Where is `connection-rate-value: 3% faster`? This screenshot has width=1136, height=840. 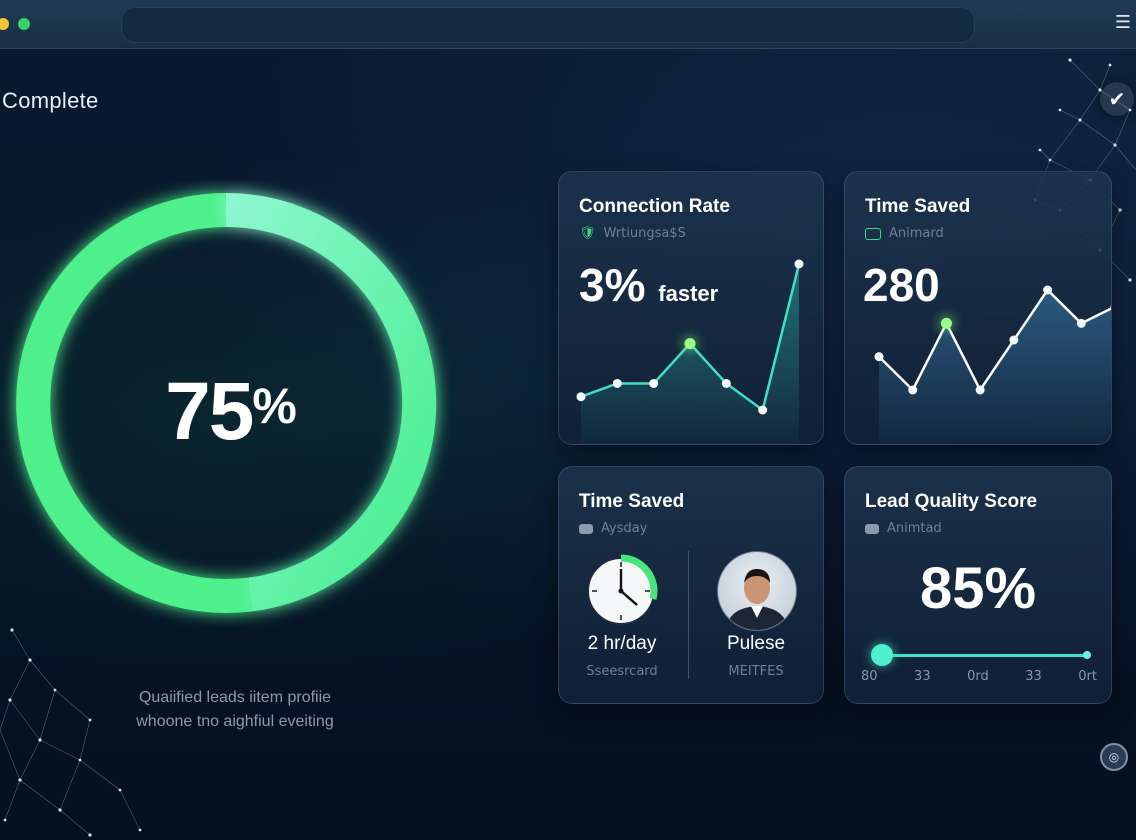
connection-rate-value: 3% faster is located at coordinates (648, 285).